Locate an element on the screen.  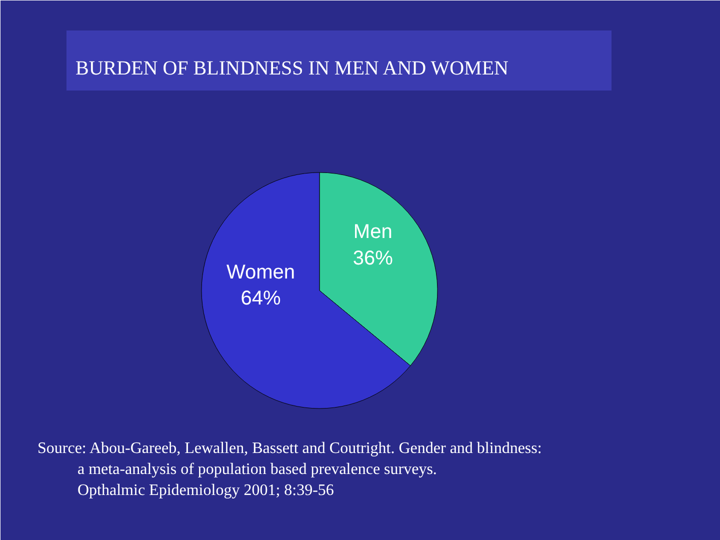
chart-title: BURDEN OF BLINDNESS IN MEN AND WOMEN is located at coordinates (292, 69).